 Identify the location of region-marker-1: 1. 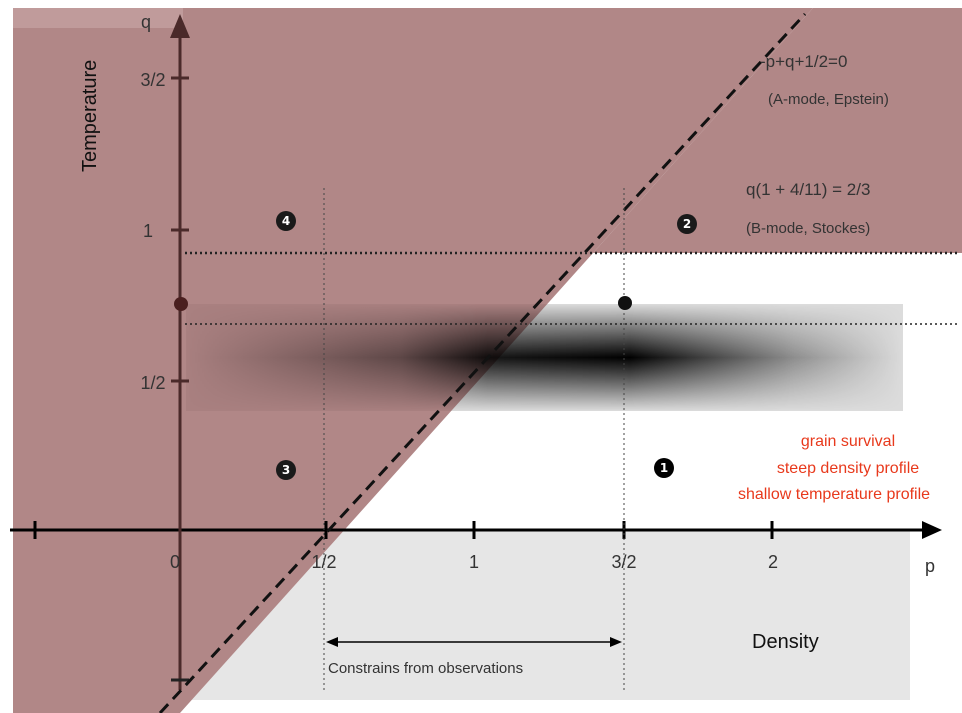
(664, 468).